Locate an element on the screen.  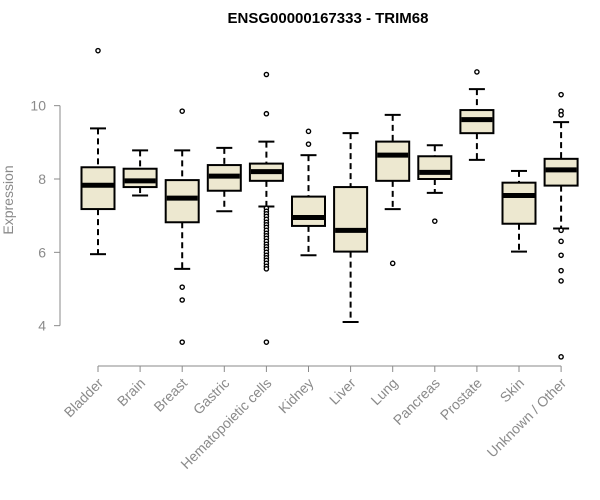
box-skin is located at coordinates (519, 211).